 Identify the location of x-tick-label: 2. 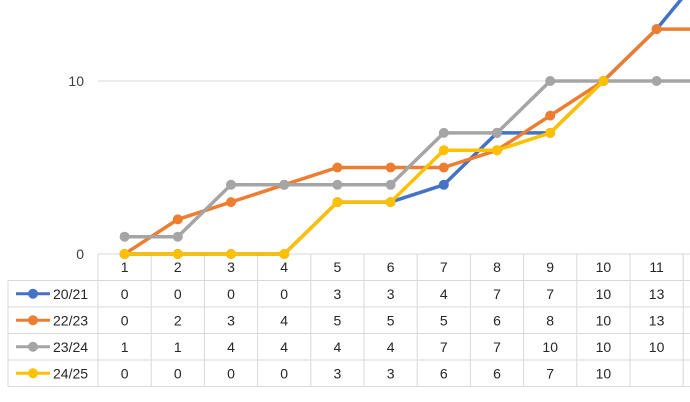
(178, 267).